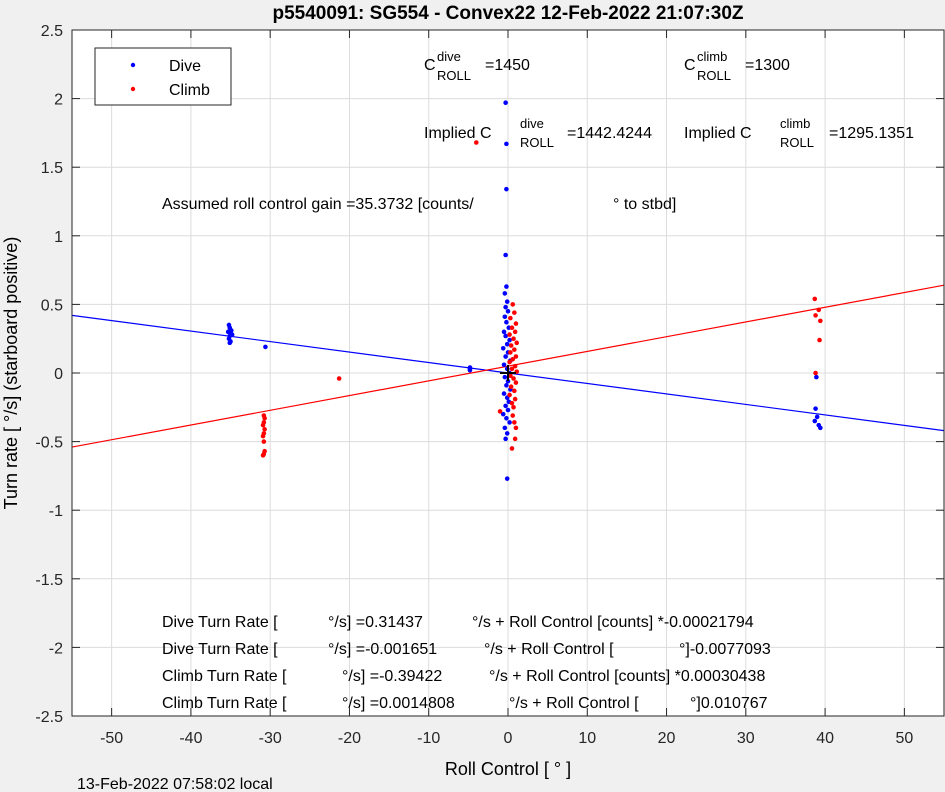 The height and width of the screenshot is (792, 945). What do you see at coordinates (825, 738) in the screenshot?
I see `x-tick-label: 40` at bounding box center [825, 738].